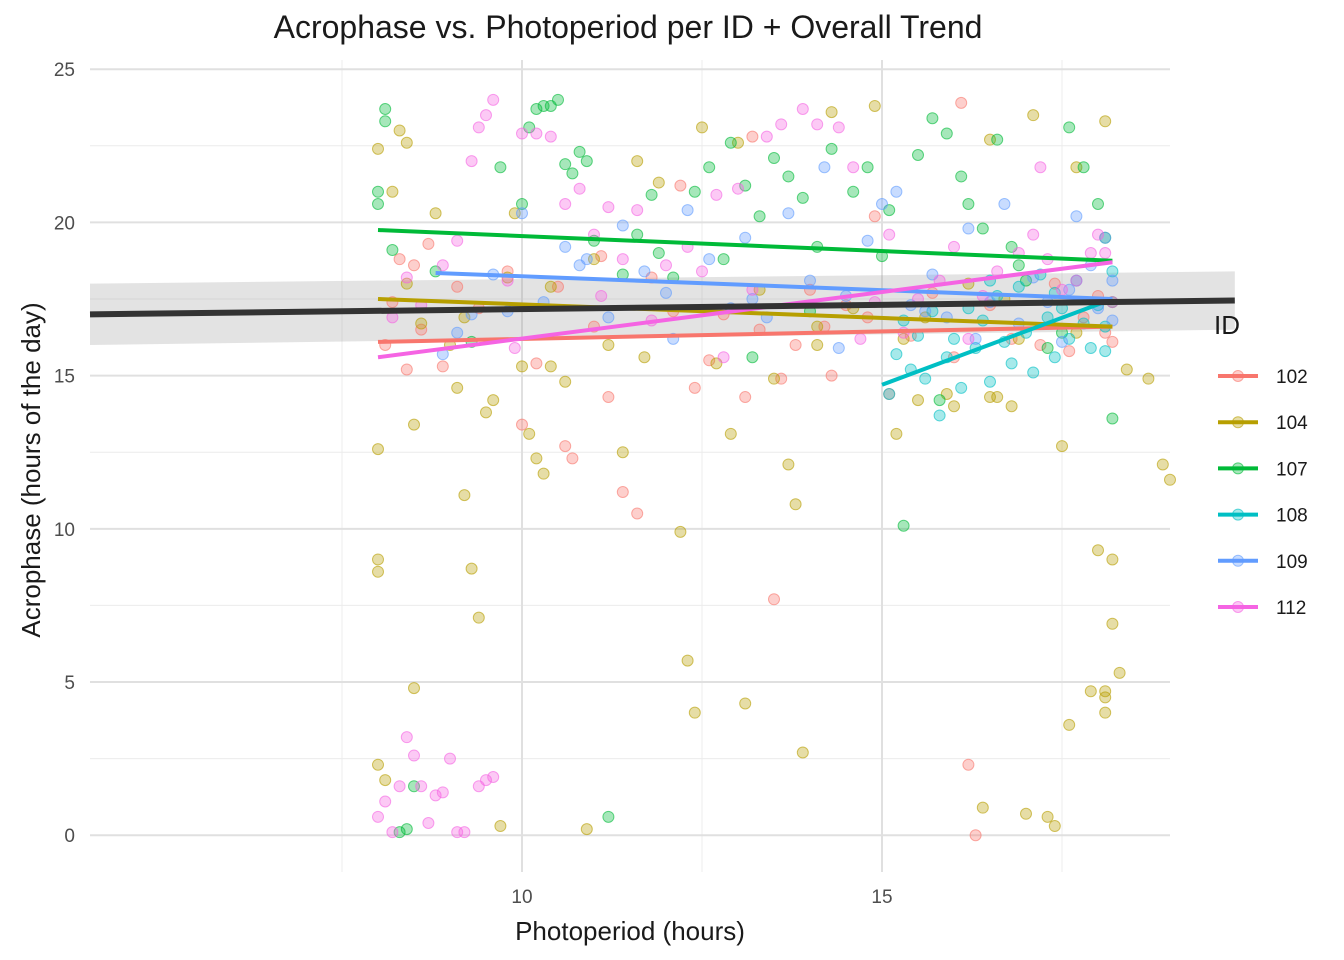 The height and width of the screenshot is (960, 1344). I want to click on x-tick-label: 15, so click(881, 897).